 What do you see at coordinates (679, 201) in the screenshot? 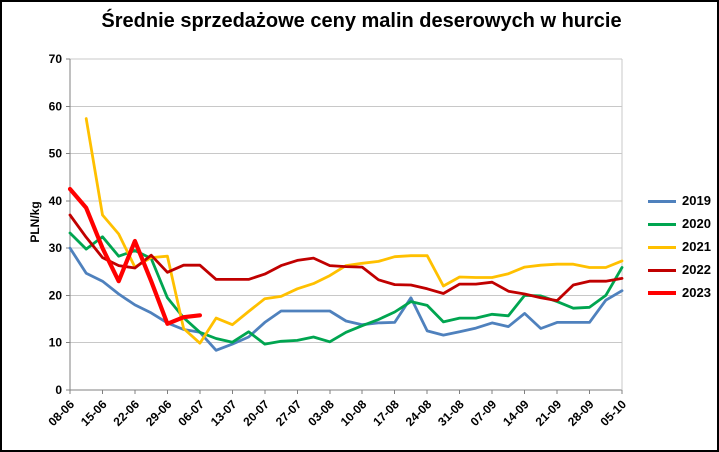
I see `legend-item-2019: 2019` at bounding box center [679, 201].